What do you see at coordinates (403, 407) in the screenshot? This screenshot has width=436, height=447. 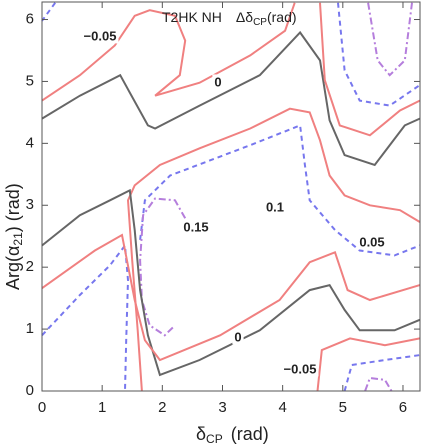 I see `x-tick-label: 6` at bounding box center [403, 407].